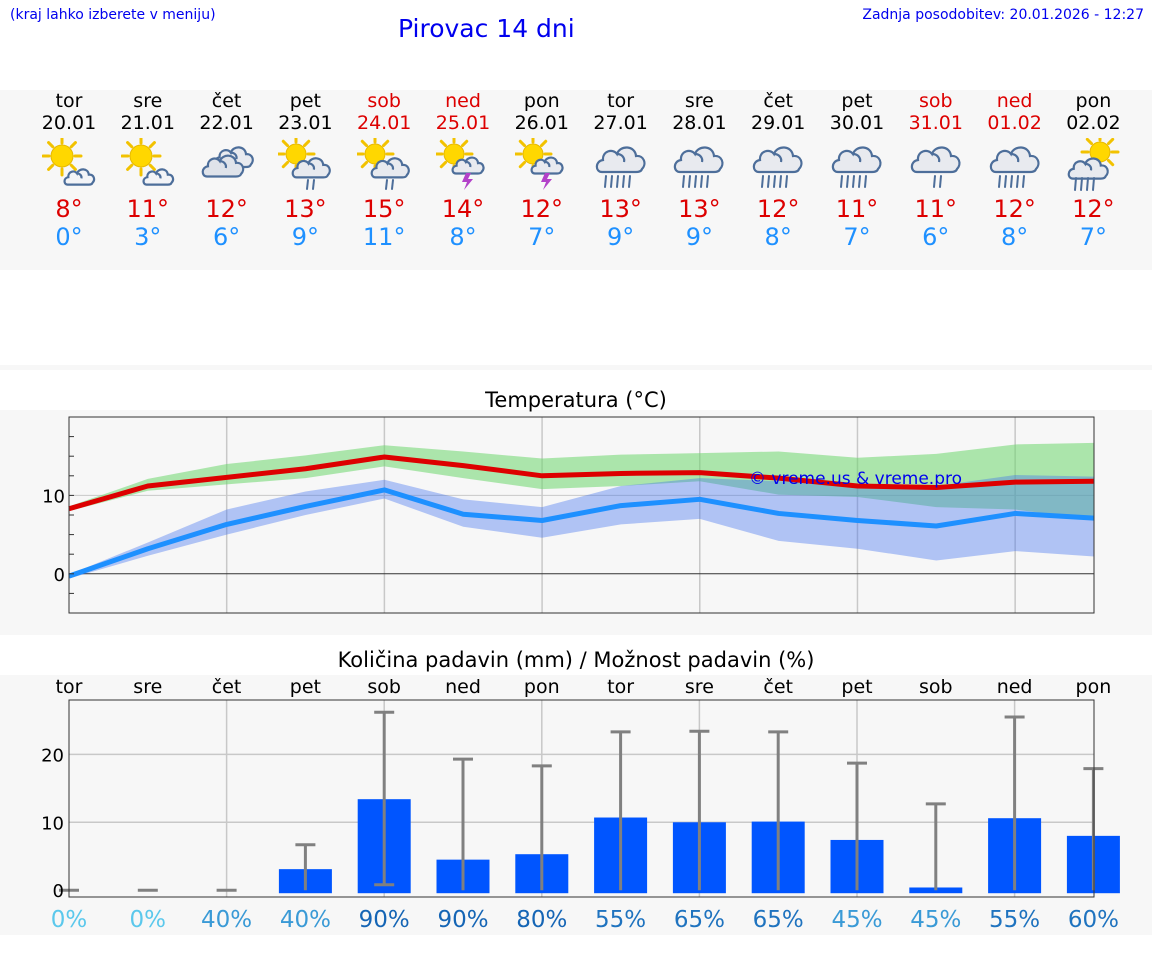  What do you see at coordinates (1014, 123) in the screenshot?
I see `day-date: 01.02` at bounding box center [1014, 123].